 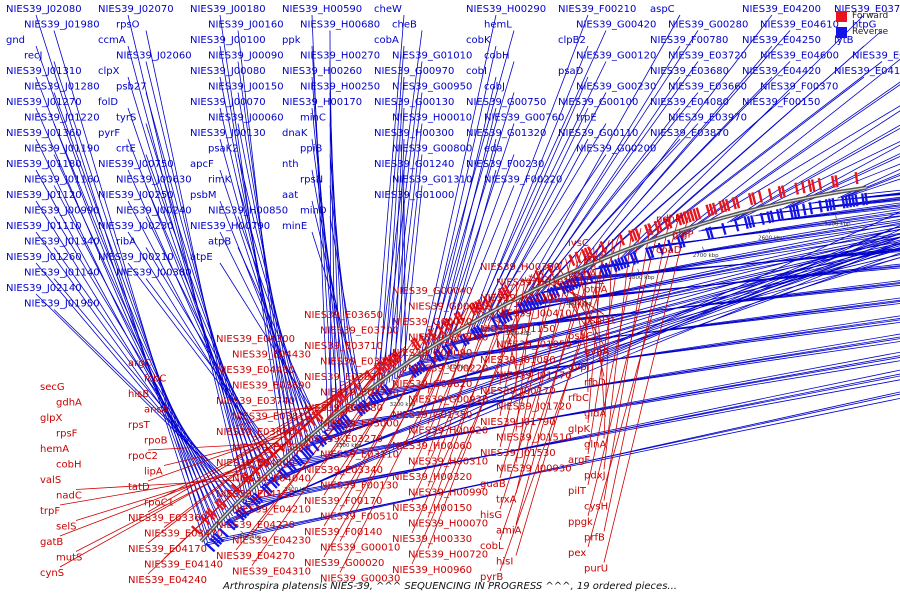 I want to click on reverse-gene-label: cobH, so click(x=496, y=56).